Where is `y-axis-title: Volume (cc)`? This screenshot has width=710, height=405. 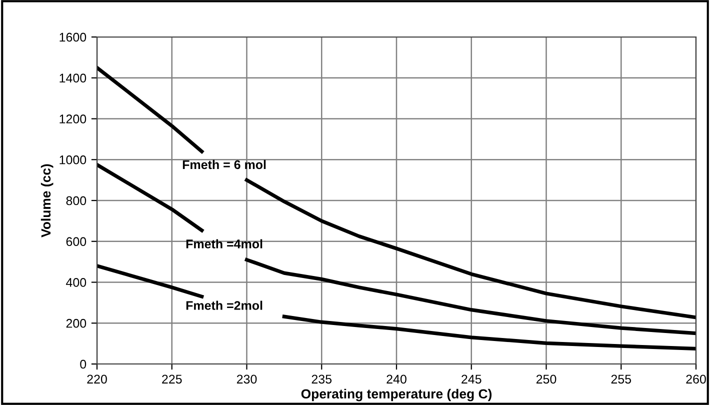
y-axis-title: Volume (cc) is located at coordinates (47, 201).